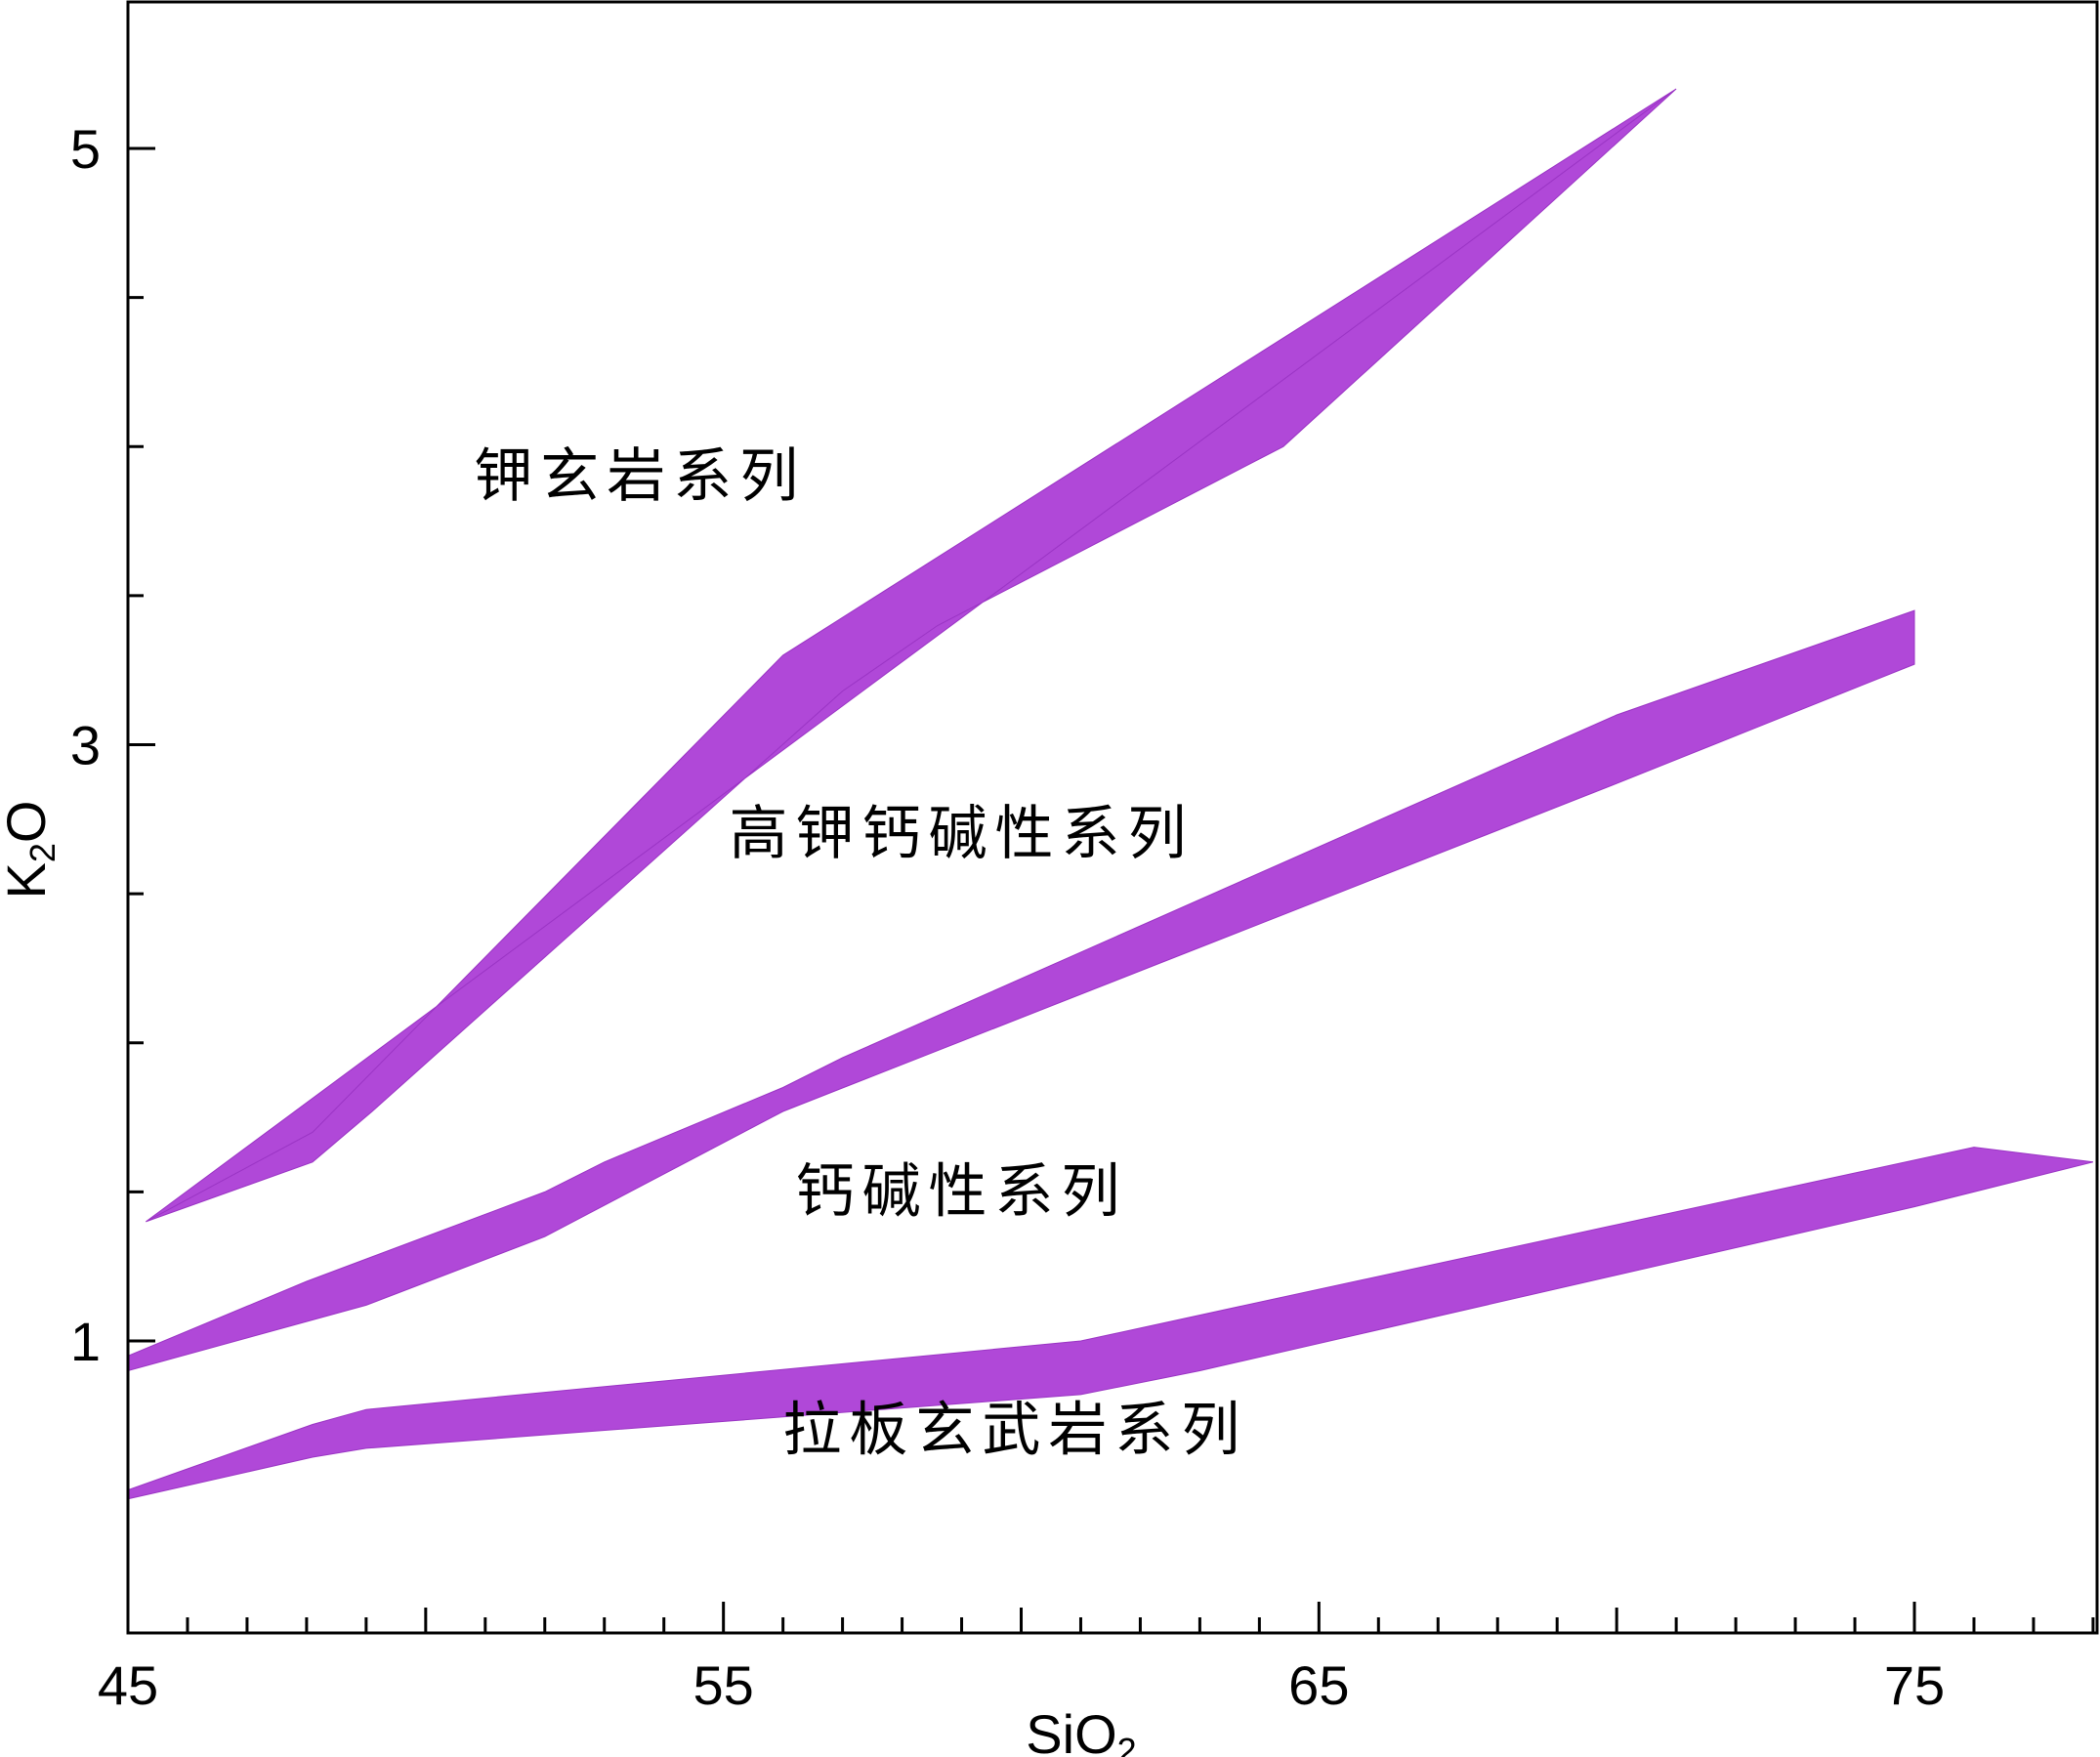  What do you see at coordinates (128, 1685) in the screenshot?
I see `x-tick-label: 45` at bounding box center [128, 1685].